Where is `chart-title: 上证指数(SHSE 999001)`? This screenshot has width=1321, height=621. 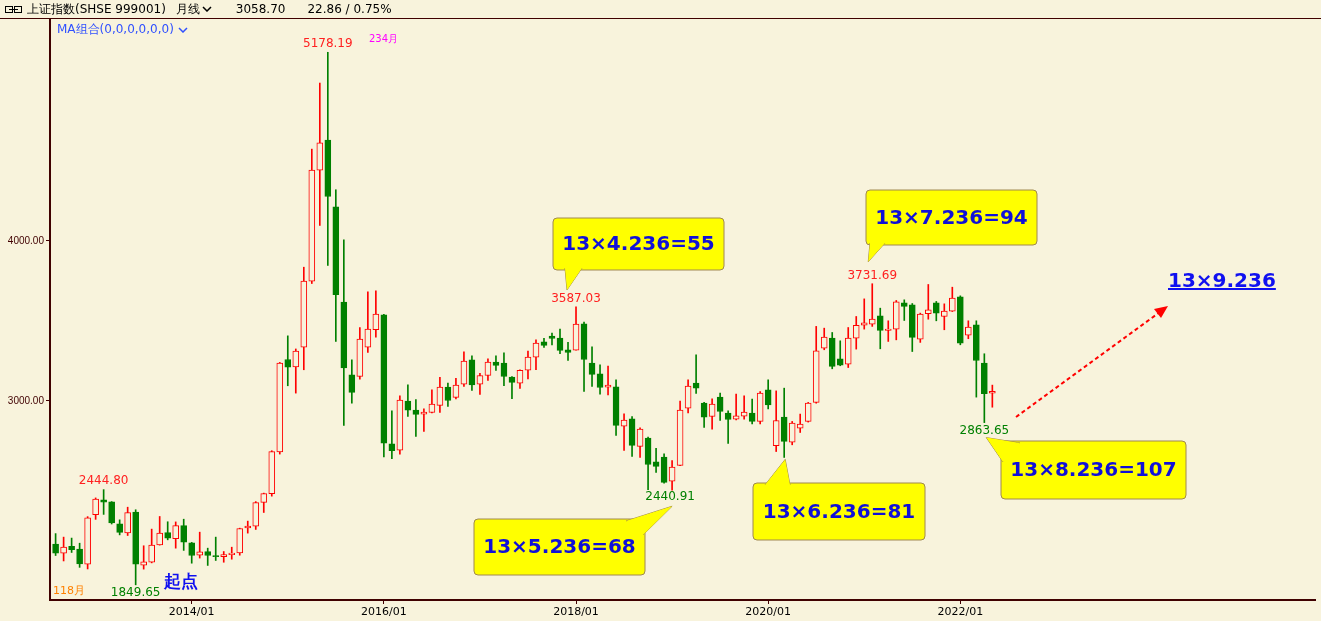
chart-title: 上证指数(SHSE 999001) is located at coordinates (96, 9).